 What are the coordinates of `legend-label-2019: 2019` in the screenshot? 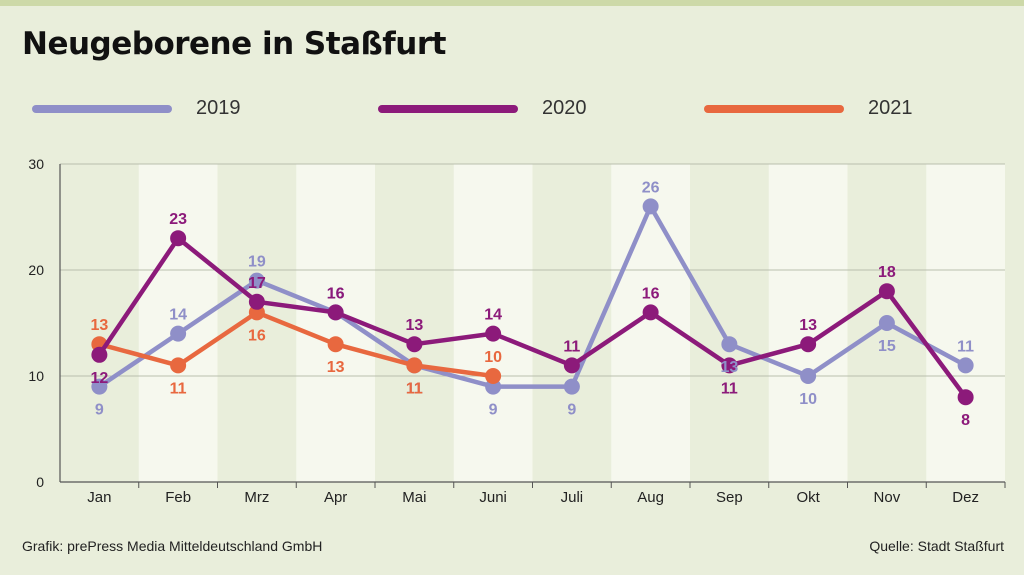 It's located at (218, 108).